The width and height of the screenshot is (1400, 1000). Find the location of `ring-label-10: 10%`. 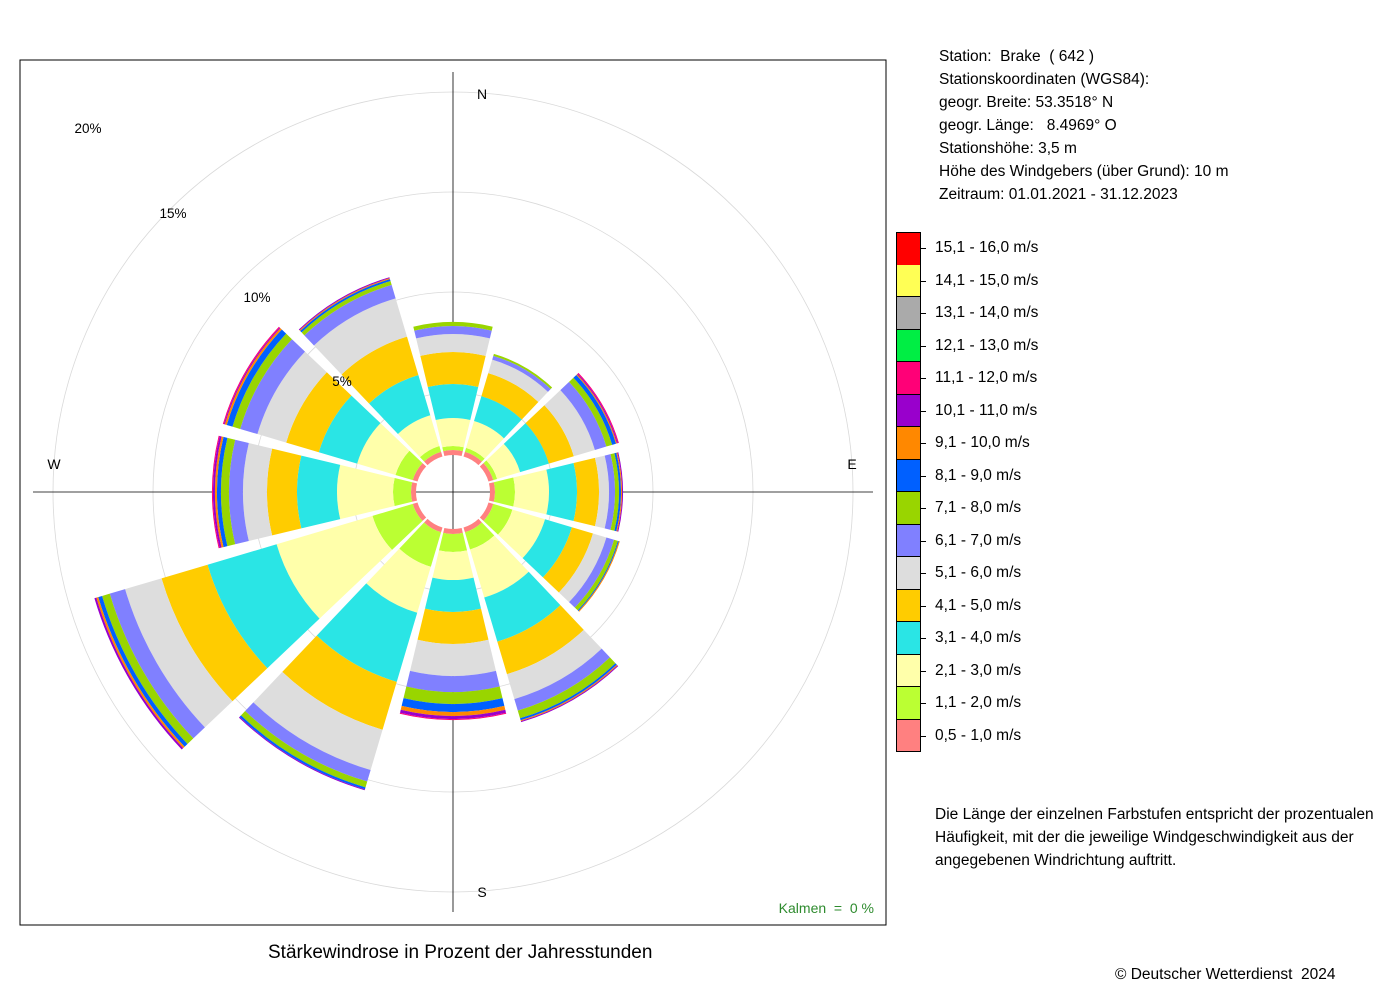

ring-label-10: 10% is located at coordinates (256, 297).